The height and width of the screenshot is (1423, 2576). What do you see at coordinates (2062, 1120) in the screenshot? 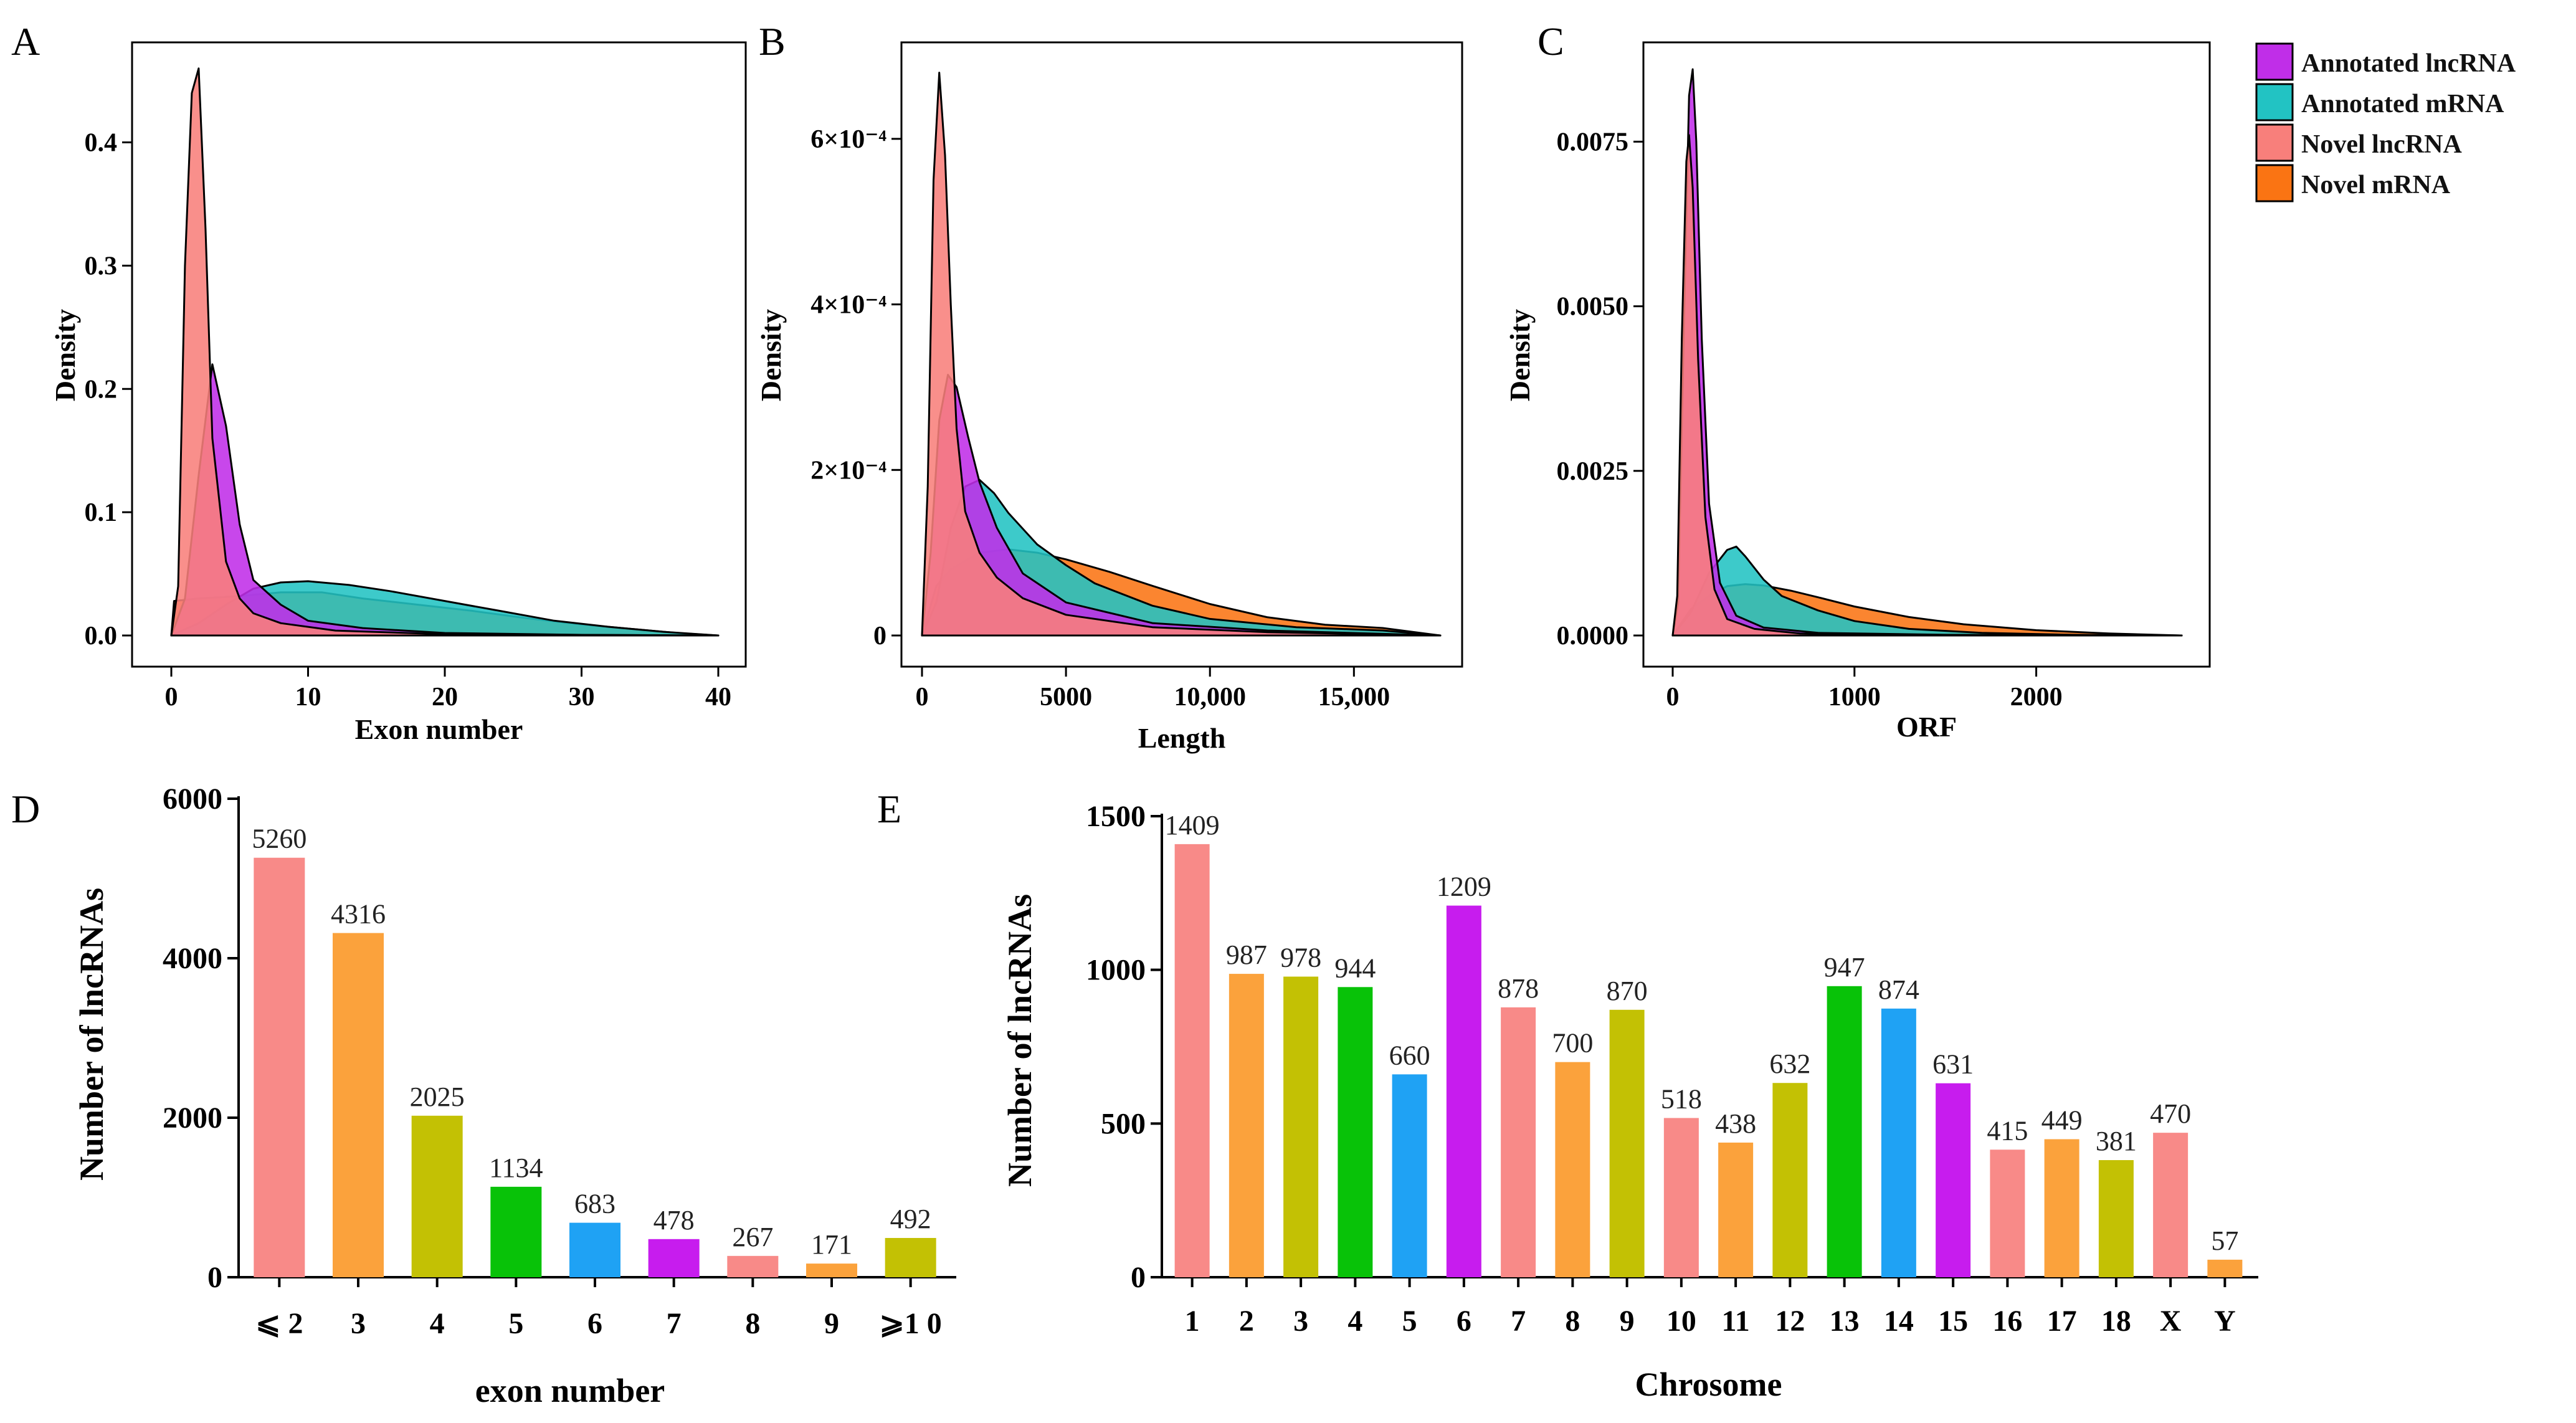
I see `bar-value-label: 449` at bounding box center [2062, 1120].